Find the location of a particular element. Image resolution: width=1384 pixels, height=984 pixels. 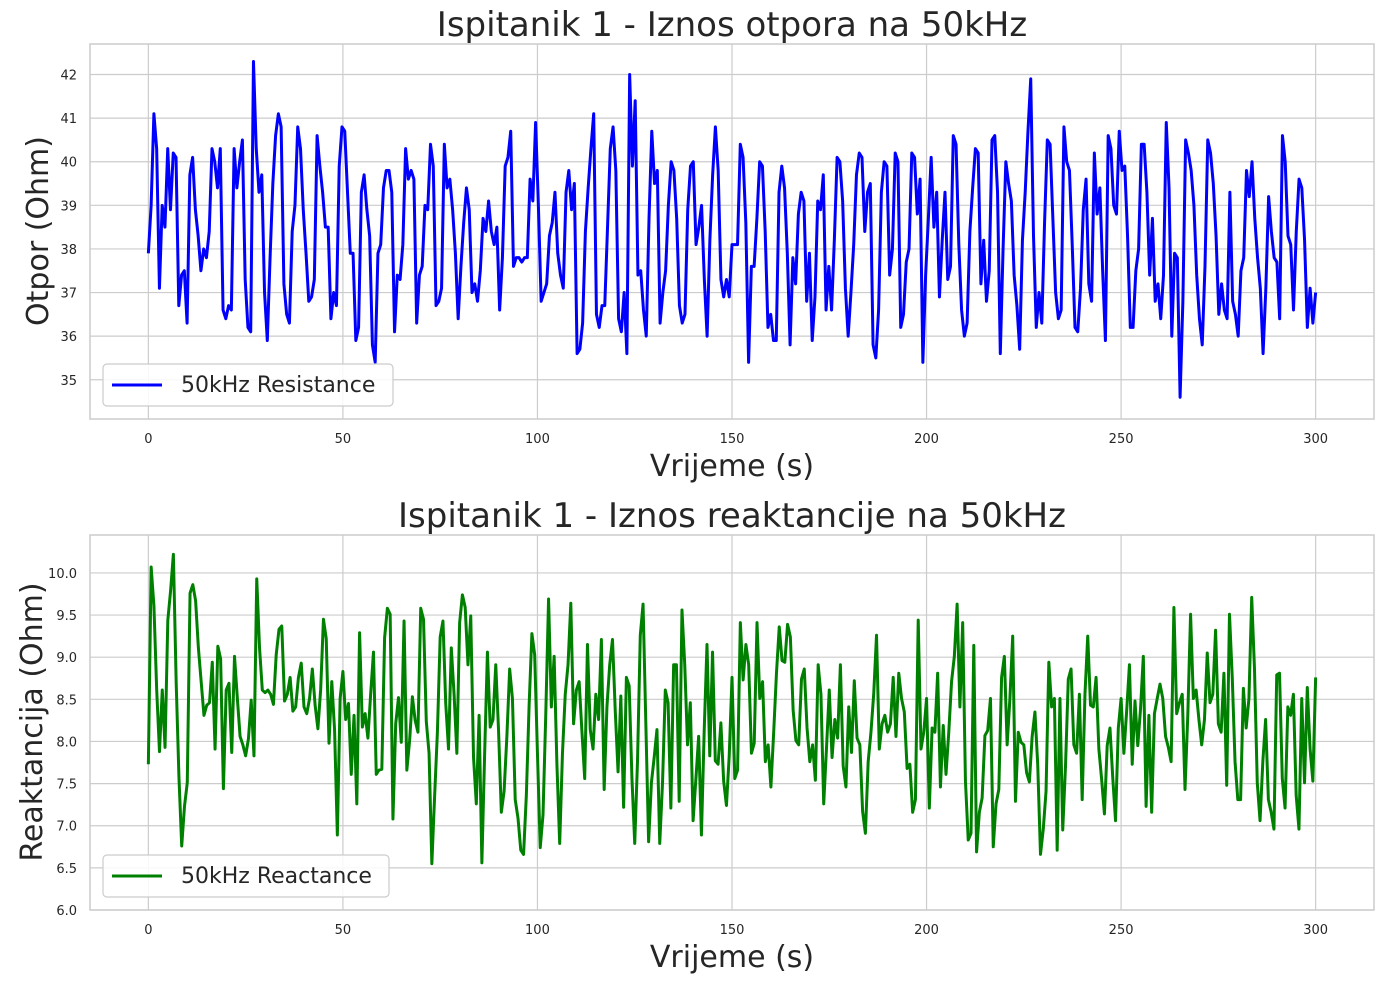

resistance-legend-label: 50kHz Resistance is located at coordinates (278, 385).